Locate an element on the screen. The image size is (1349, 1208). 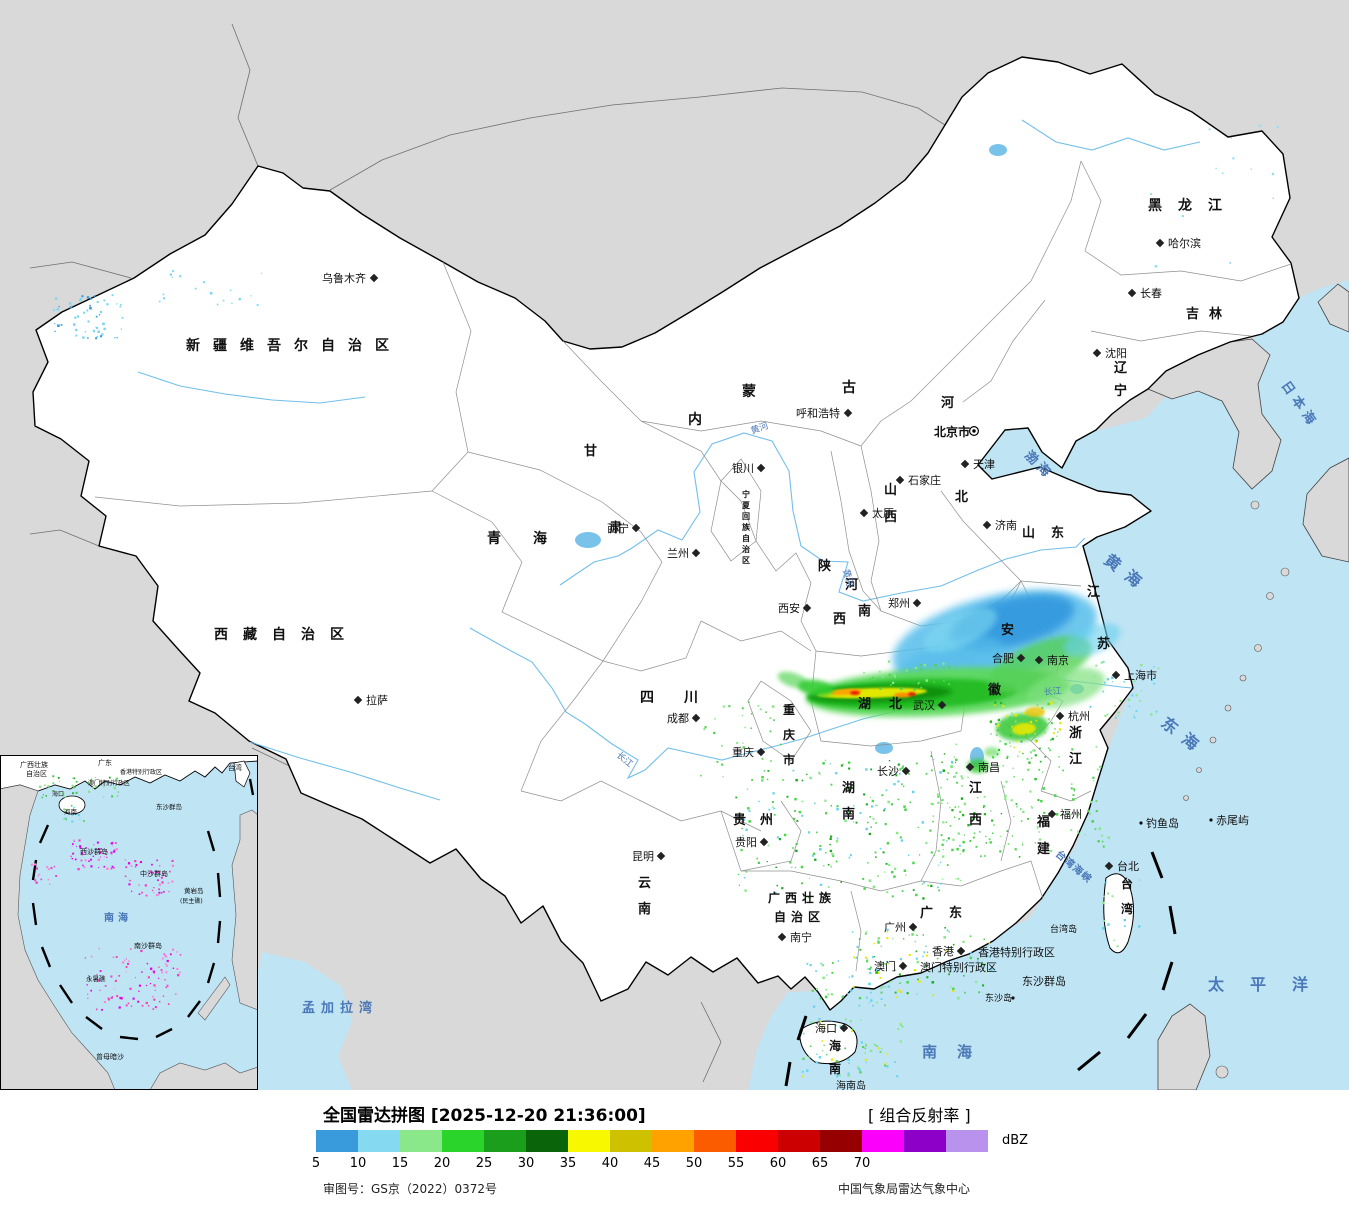
province-label: 河南 is located at coordinates (858, 598).